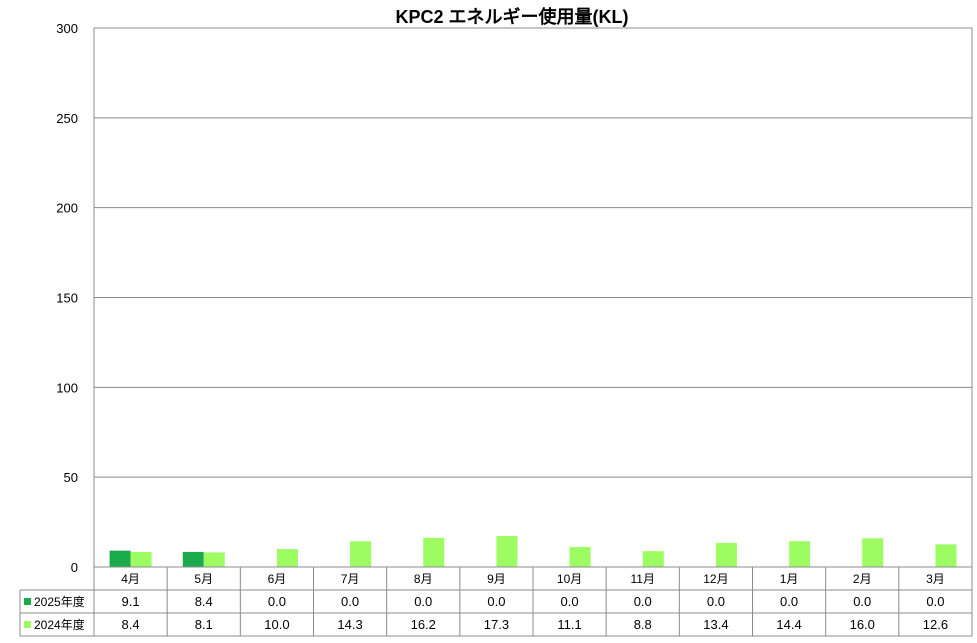  Describe the element at coordinates (423, 624) in the screenshot. I see `data-label: 16.2` at that location.